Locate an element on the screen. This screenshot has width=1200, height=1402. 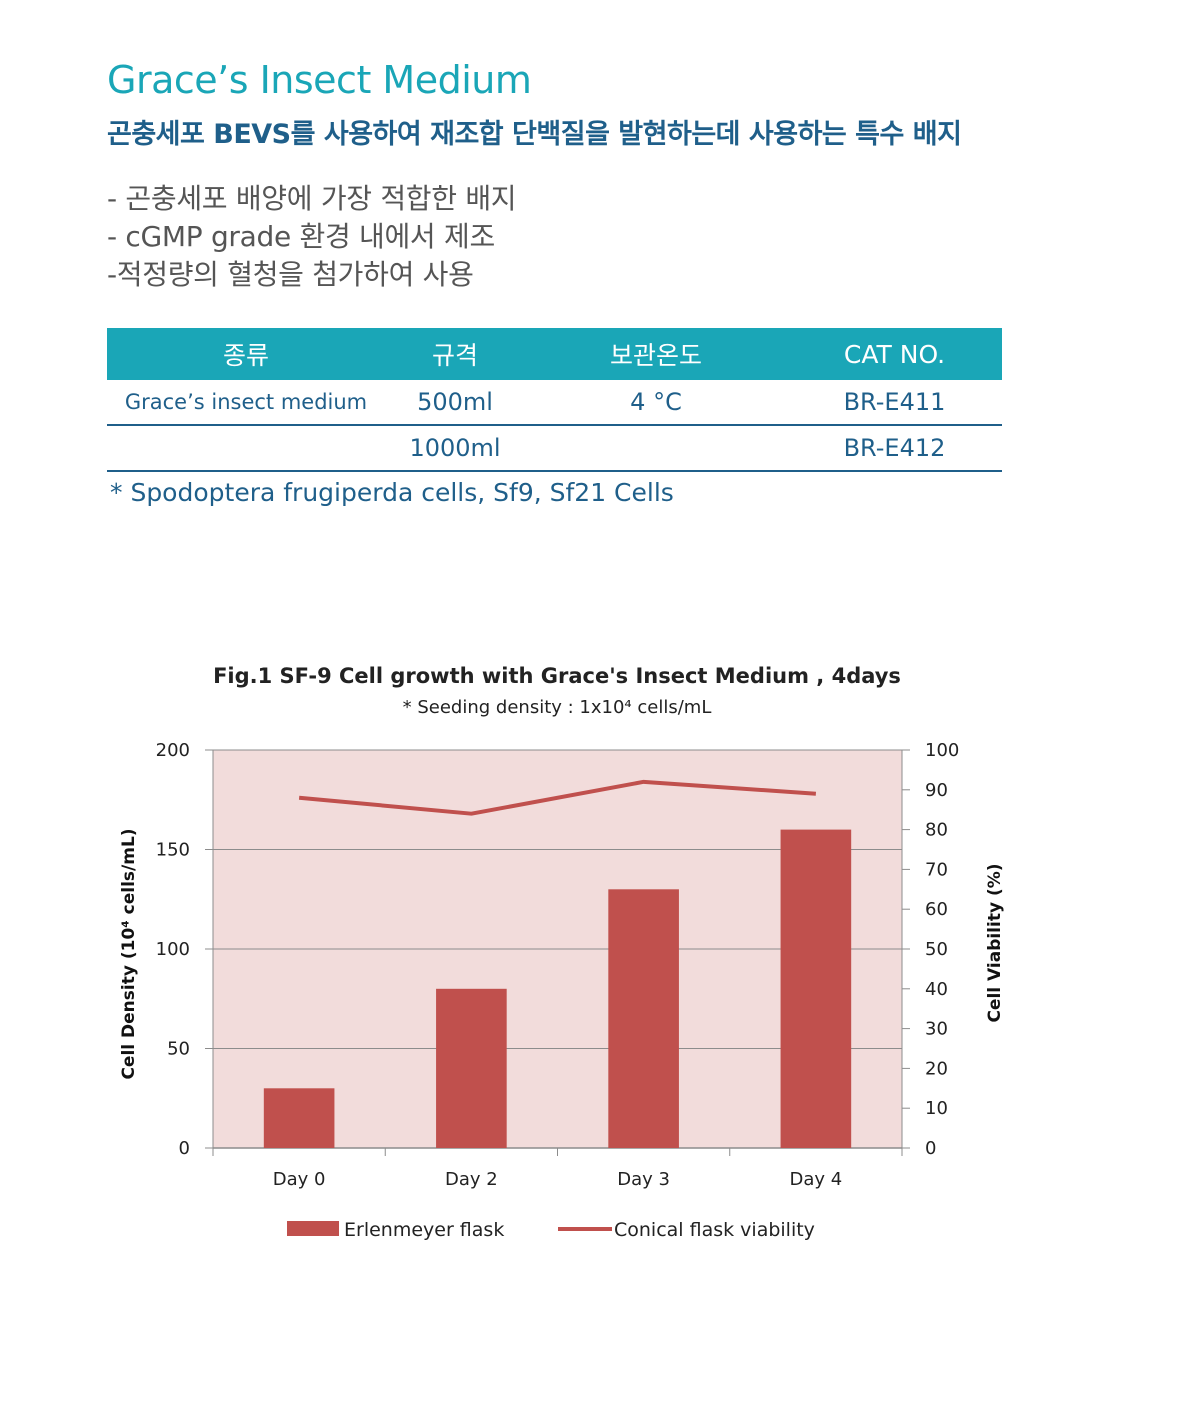
product-title: Grace’s Insect Medium is located at coordinates (319, 80).